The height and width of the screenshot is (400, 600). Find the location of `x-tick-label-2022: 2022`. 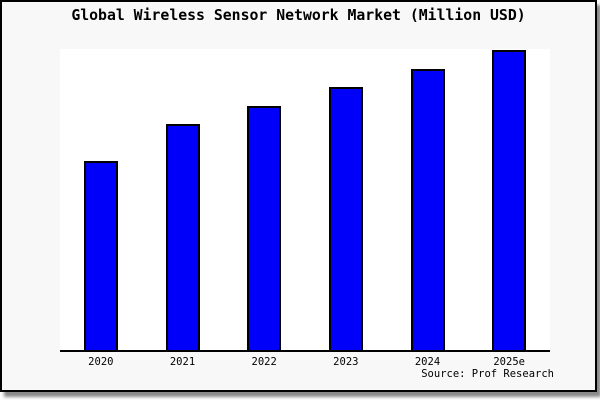

x-tick-label-2022: 2022 is located at coordinates (264, 362).